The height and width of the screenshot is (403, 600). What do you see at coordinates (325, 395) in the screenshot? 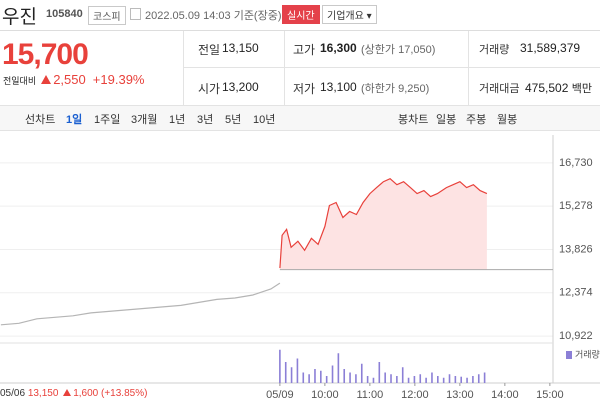
I see `x-tick-label: 10:00` at bounding box center [325, 395].